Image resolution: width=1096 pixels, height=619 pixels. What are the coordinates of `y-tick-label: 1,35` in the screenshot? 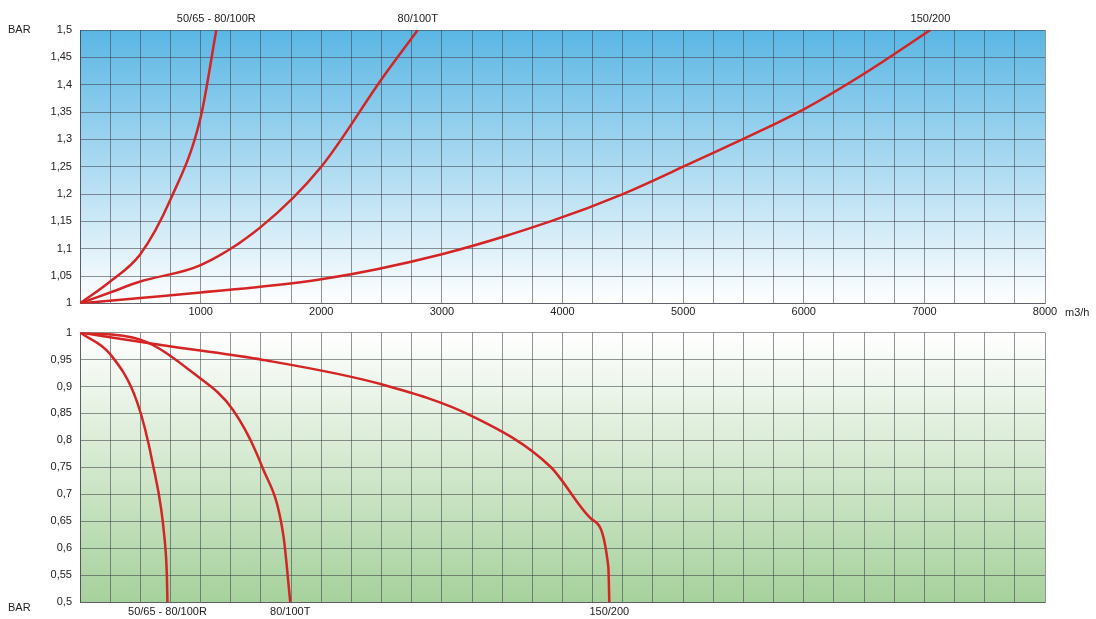 It's located at (61, 111).